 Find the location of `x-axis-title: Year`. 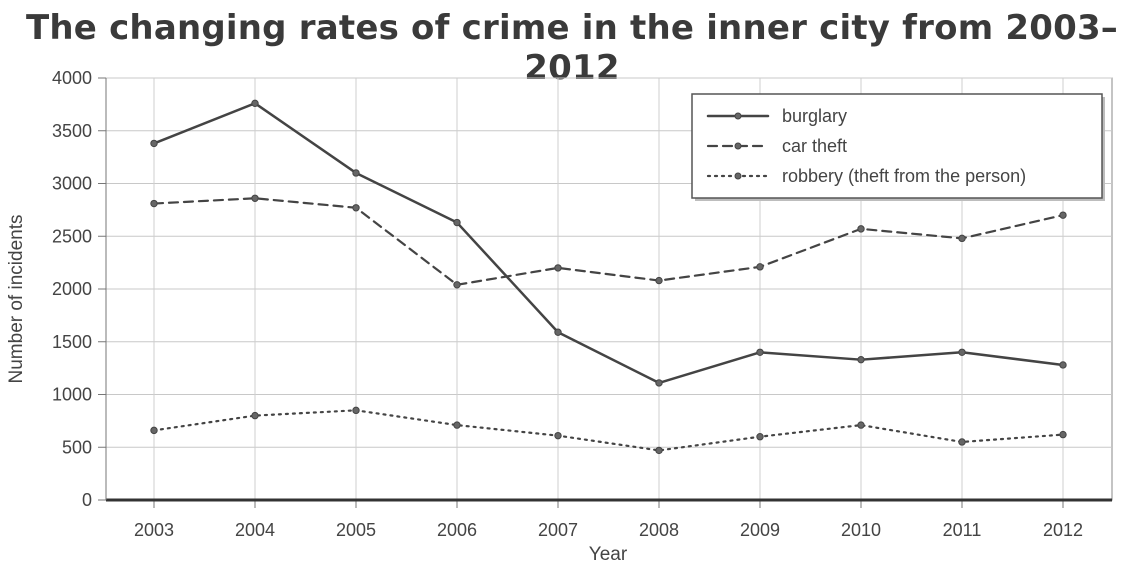

x-axis-title: Year is located at coordinates (608, 554).